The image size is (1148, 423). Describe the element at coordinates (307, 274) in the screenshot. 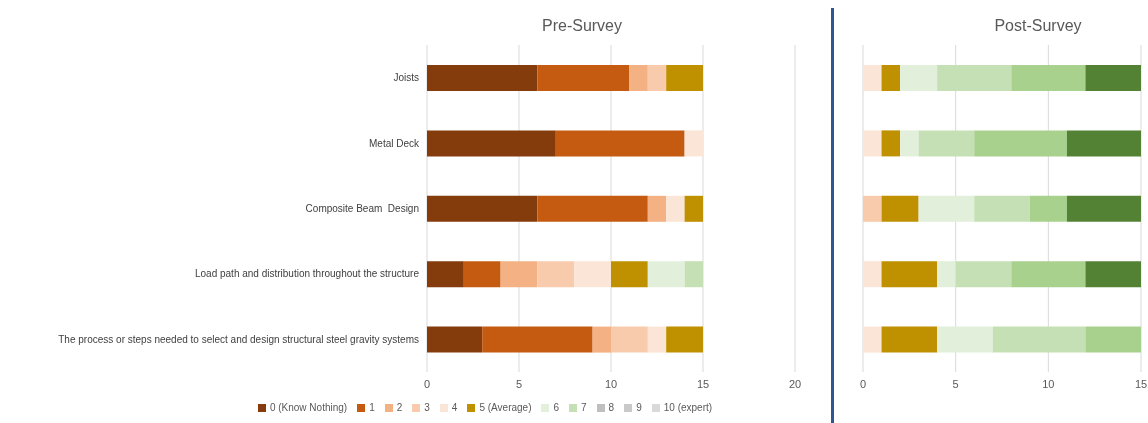

I see `y-tick-label: Load path and distribution throughout the structure` at that location.